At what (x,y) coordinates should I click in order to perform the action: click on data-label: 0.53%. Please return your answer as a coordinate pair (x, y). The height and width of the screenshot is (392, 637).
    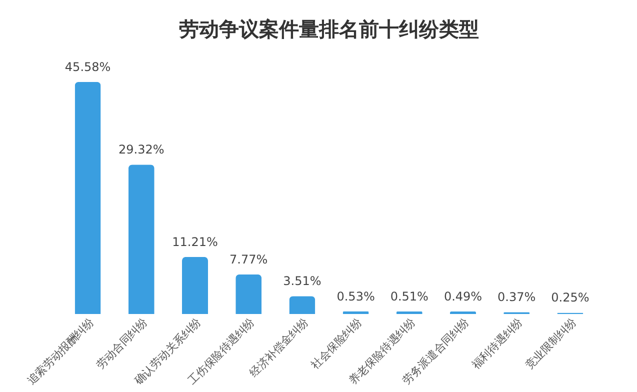
    Looking at the image, I should click on (355, 296).